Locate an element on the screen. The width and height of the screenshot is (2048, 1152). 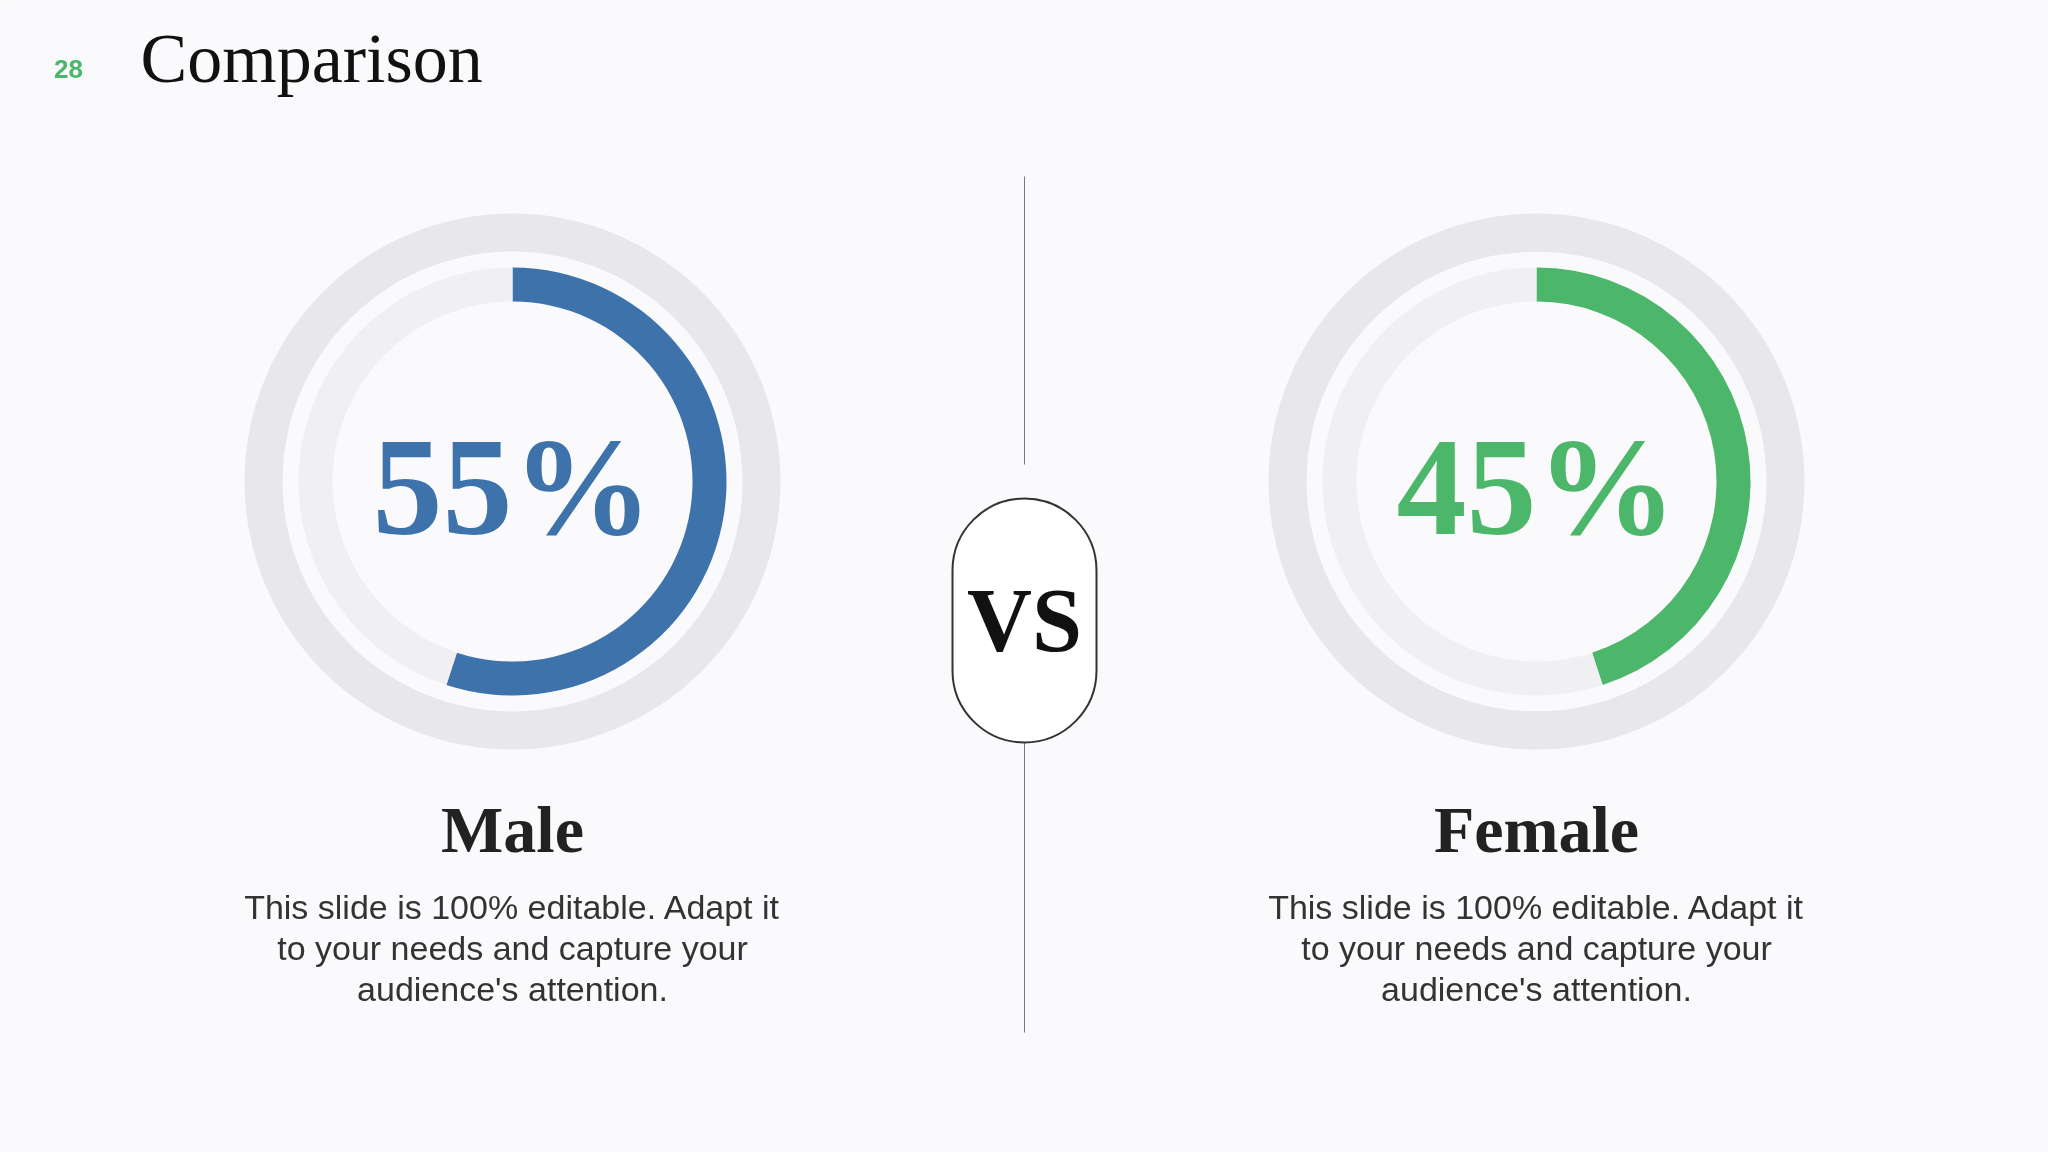
text: VS is located at coordinates (1024, 620).